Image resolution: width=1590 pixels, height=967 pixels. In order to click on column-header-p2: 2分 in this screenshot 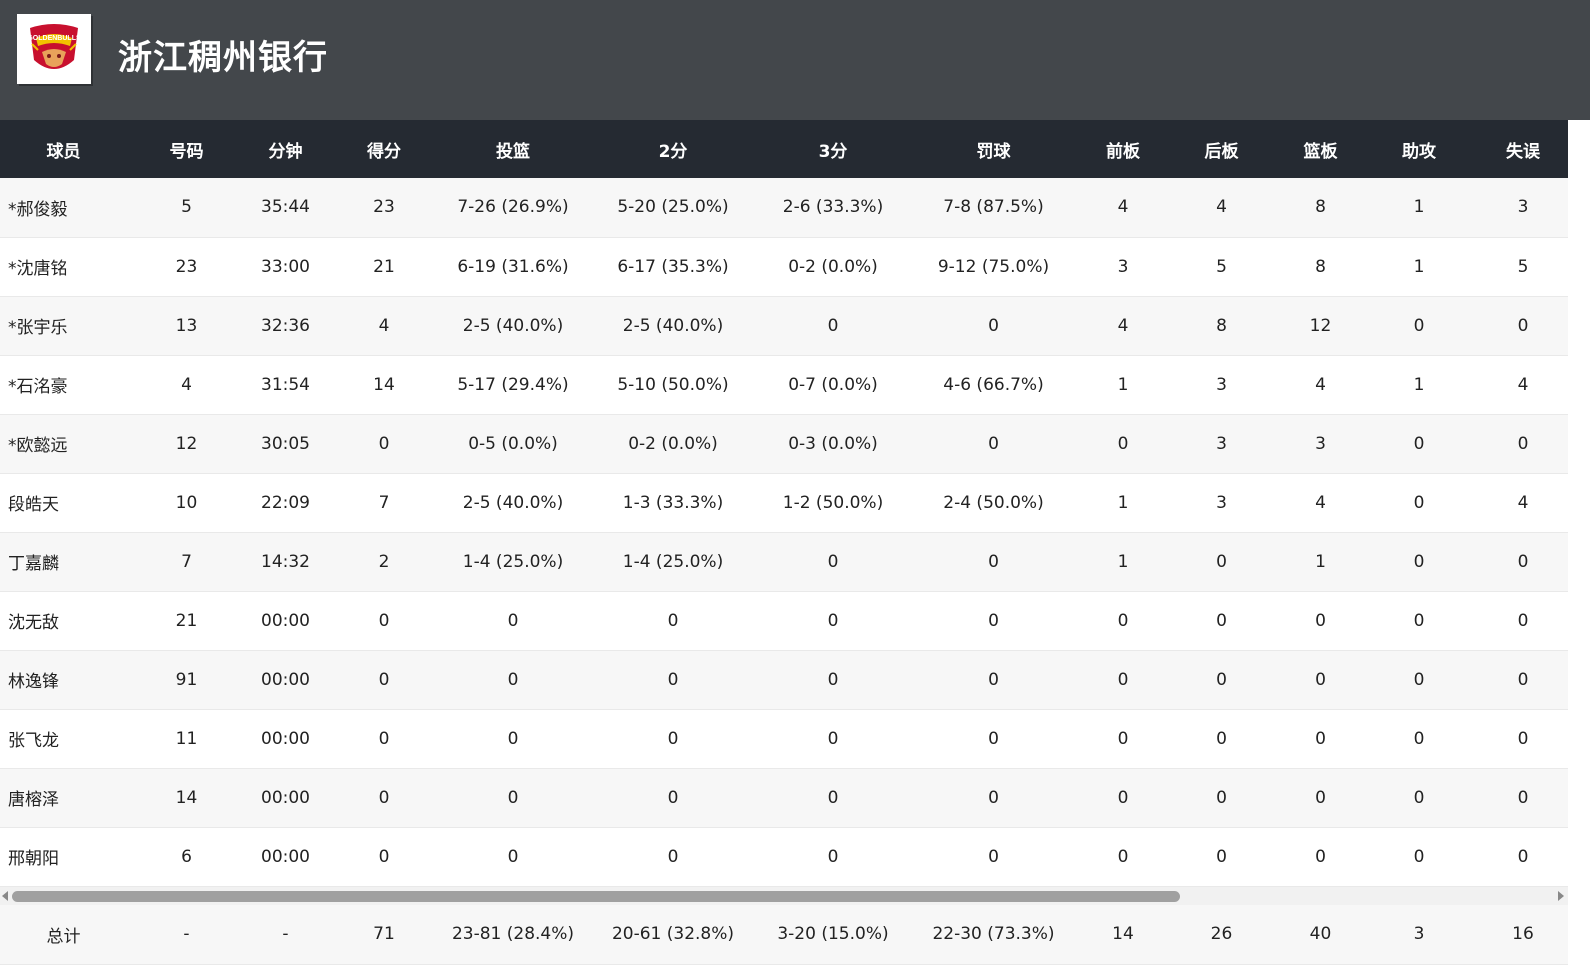, I will do `click(673, 151)`.